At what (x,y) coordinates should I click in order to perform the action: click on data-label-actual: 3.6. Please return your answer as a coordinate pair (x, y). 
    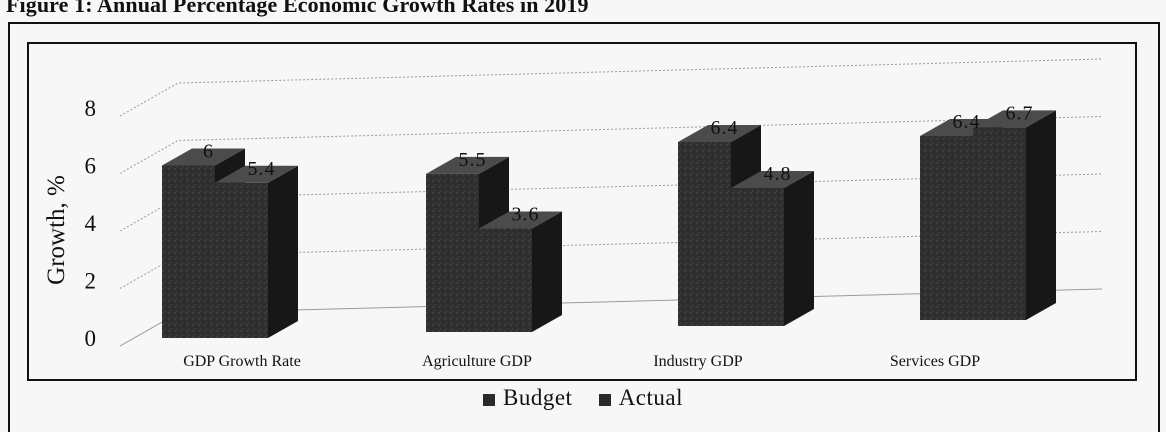
    Looking at the image, I should click on (526, 215).